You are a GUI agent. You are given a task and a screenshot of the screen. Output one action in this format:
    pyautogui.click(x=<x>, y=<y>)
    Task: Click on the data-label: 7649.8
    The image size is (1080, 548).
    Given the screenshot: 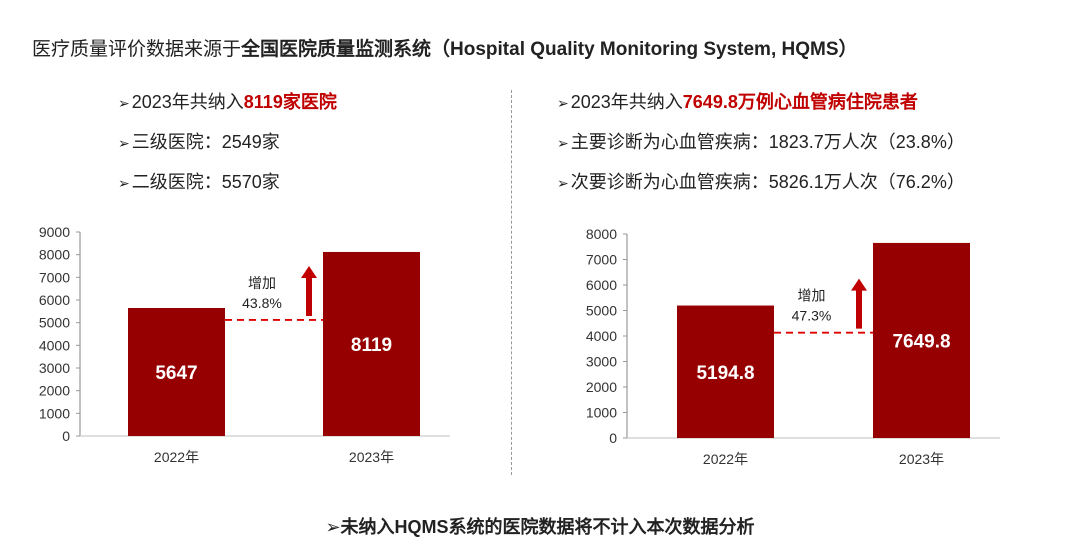 What is the action you would take?
    pyautogui.click(x=921, y=341)
    